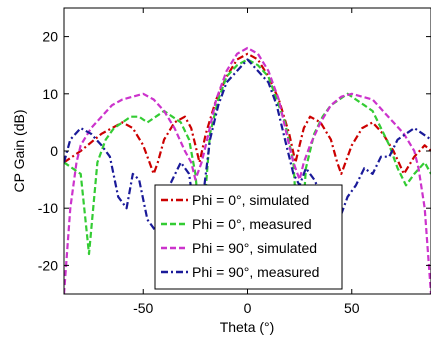  What do you see at coordinates (250, 200) in the screenshot?
I see `legend-label-1: Phi = 0°, simulated` at bounding box center [250, 200].